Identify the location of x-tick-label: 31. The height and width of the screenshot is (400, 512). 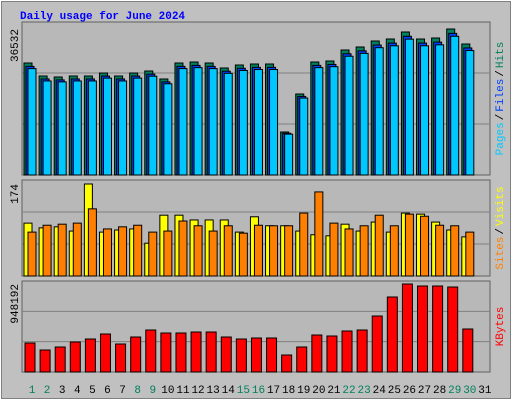
(485, 391).